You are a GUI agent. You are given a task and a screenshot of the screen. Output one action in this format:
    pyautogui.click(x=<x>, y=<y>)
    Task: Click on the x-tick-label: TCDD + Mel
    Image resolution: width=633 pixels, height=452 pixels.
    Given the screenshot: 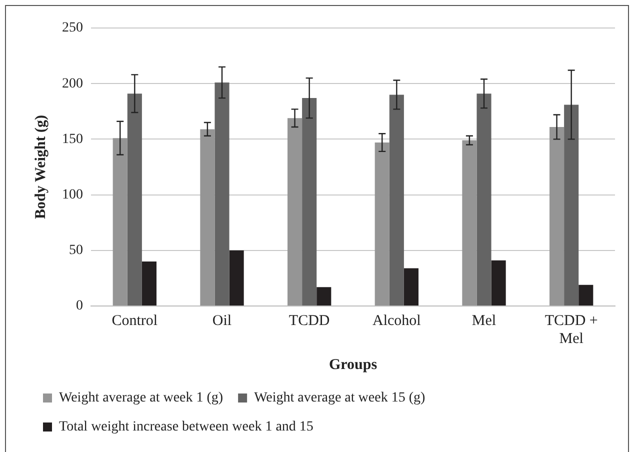 What is the action you would take?
    pyautogui.click(x=571, y=329)
    